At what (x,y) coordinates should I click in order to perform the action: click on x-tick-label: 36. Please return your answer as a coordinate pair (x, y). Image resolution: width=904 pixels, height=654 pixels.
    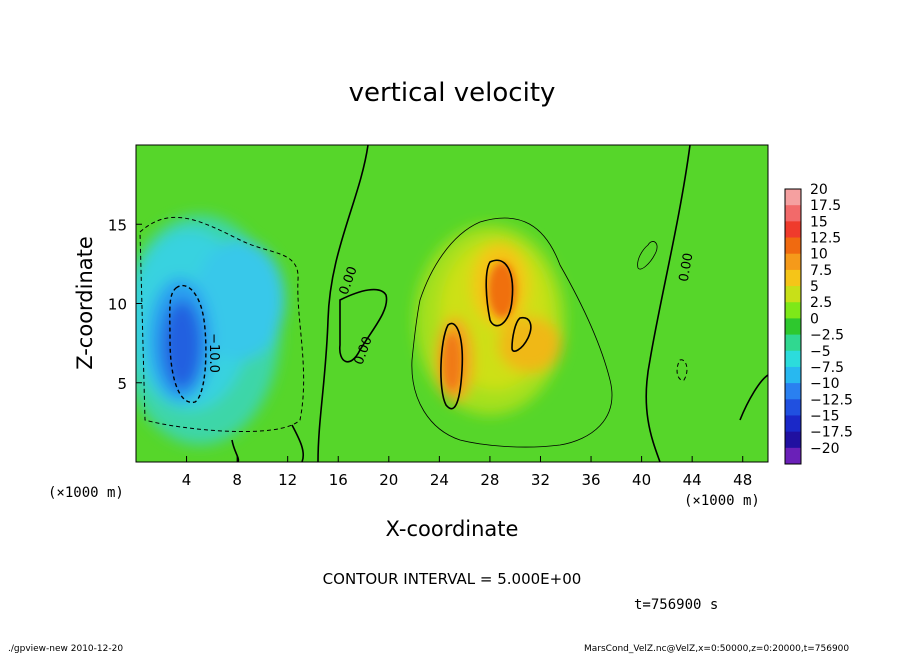
    Looking at the image, I should click on (590, 480).